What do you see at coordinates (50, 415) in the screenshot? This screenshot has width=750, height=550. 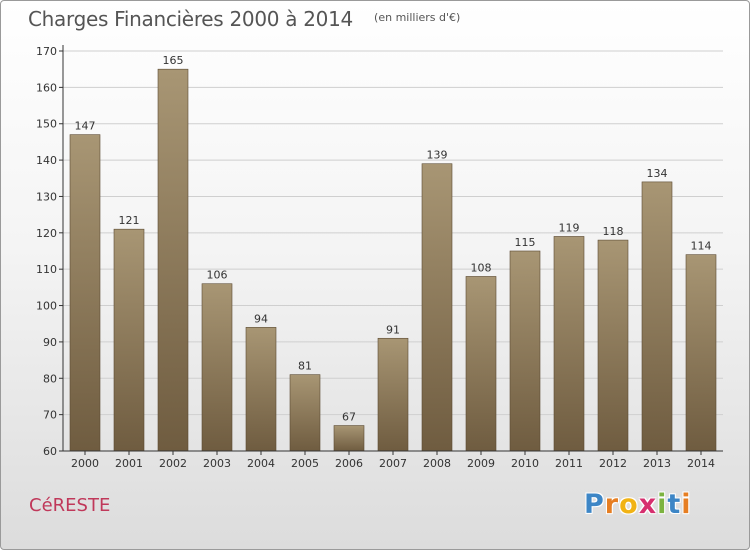 I see `y-tick-label: 70` at bounding box center [50, 415].